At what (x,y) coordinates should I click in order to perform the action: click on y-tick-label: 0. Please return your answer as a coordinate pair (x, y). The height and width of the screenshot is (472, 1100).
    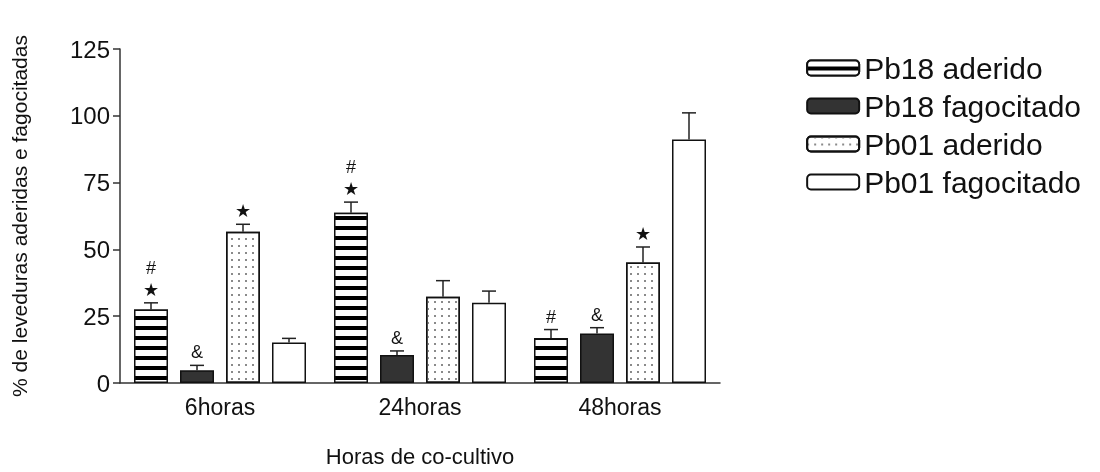
    Looking at the image, I should click on (103, 383).